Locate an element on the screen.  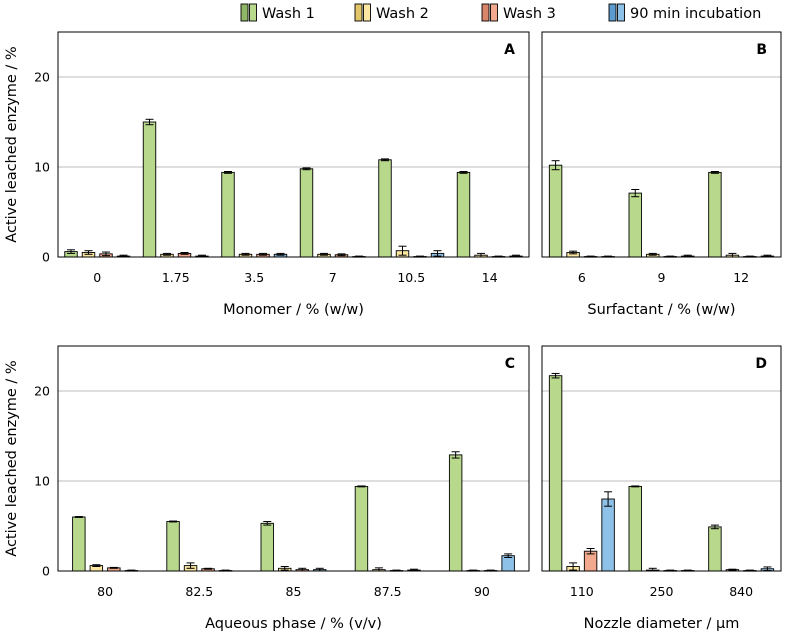
panel-letter: D is located at coordinates (761, 364).